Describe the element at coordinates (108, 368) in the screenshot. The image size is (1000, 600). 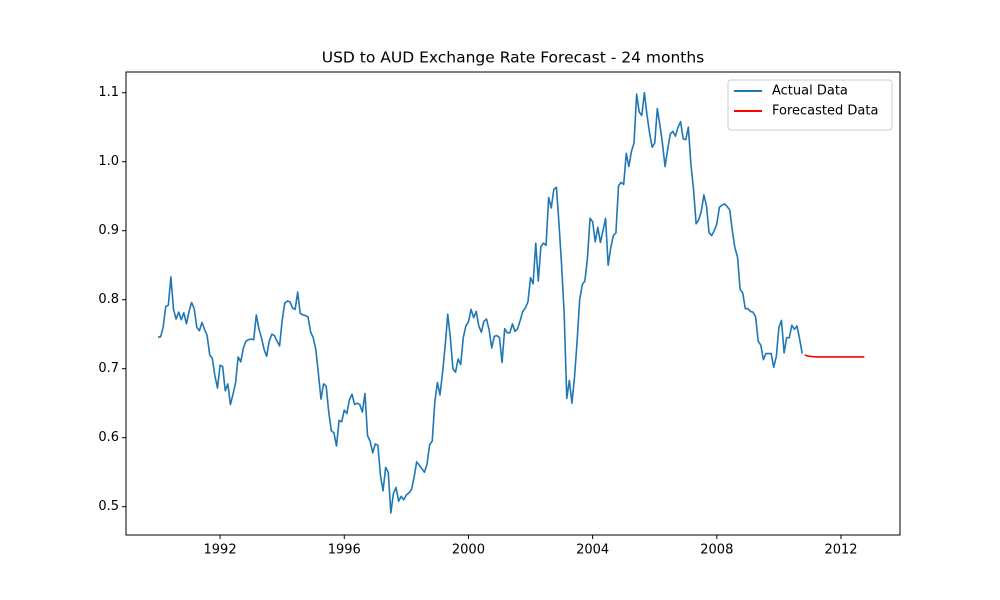
I see `y-tick-label: 0.7` at that location.